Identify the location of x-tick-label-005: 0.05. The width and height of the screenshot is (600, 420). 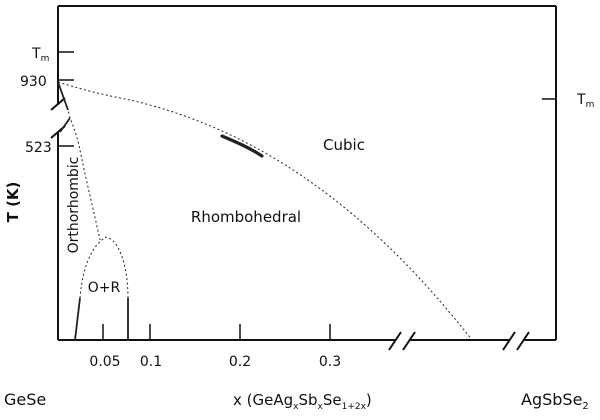
(104, 362).